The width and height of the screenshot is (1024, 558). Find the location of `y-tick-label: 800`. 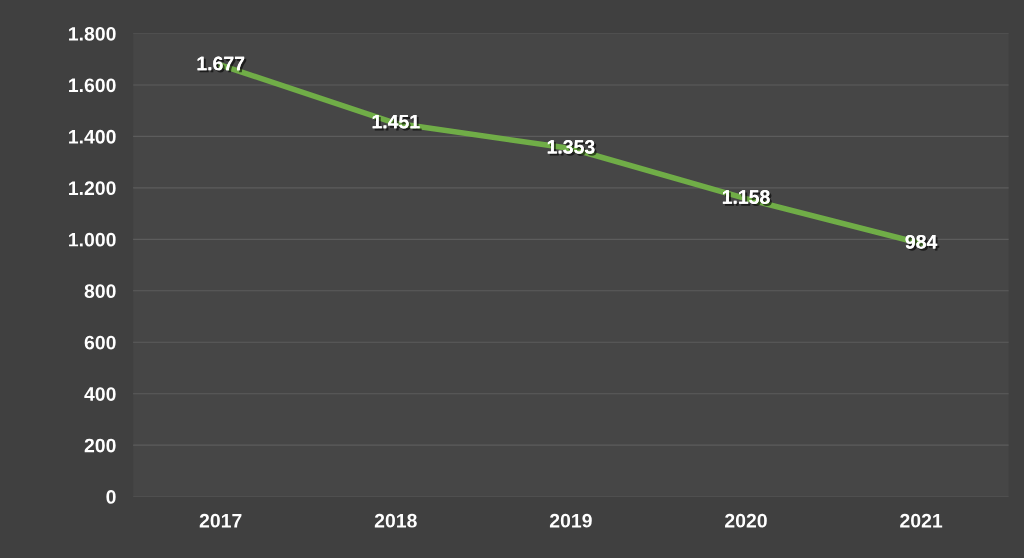

y-tick-label: 800 is located at coordinates (100, 291).